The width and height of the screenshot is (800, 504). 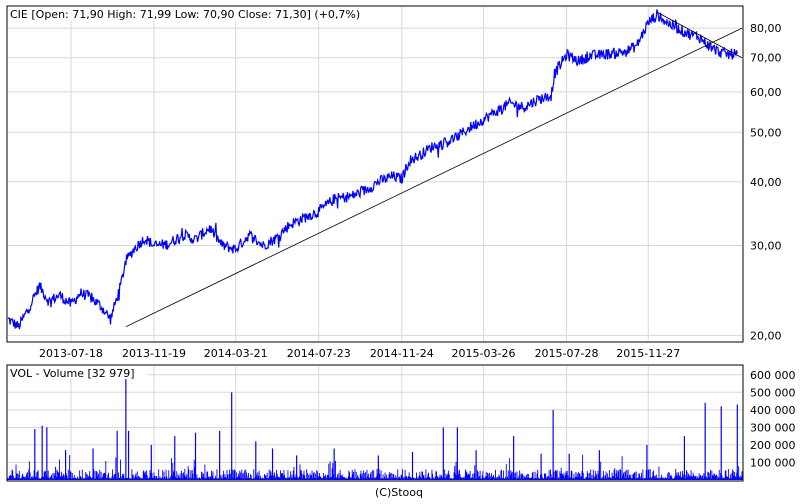 What do you see at coordinates (773, 462) in the screenshot?
I see `volume-y-tick-label: 100 000` at bounding box center [773, 462].